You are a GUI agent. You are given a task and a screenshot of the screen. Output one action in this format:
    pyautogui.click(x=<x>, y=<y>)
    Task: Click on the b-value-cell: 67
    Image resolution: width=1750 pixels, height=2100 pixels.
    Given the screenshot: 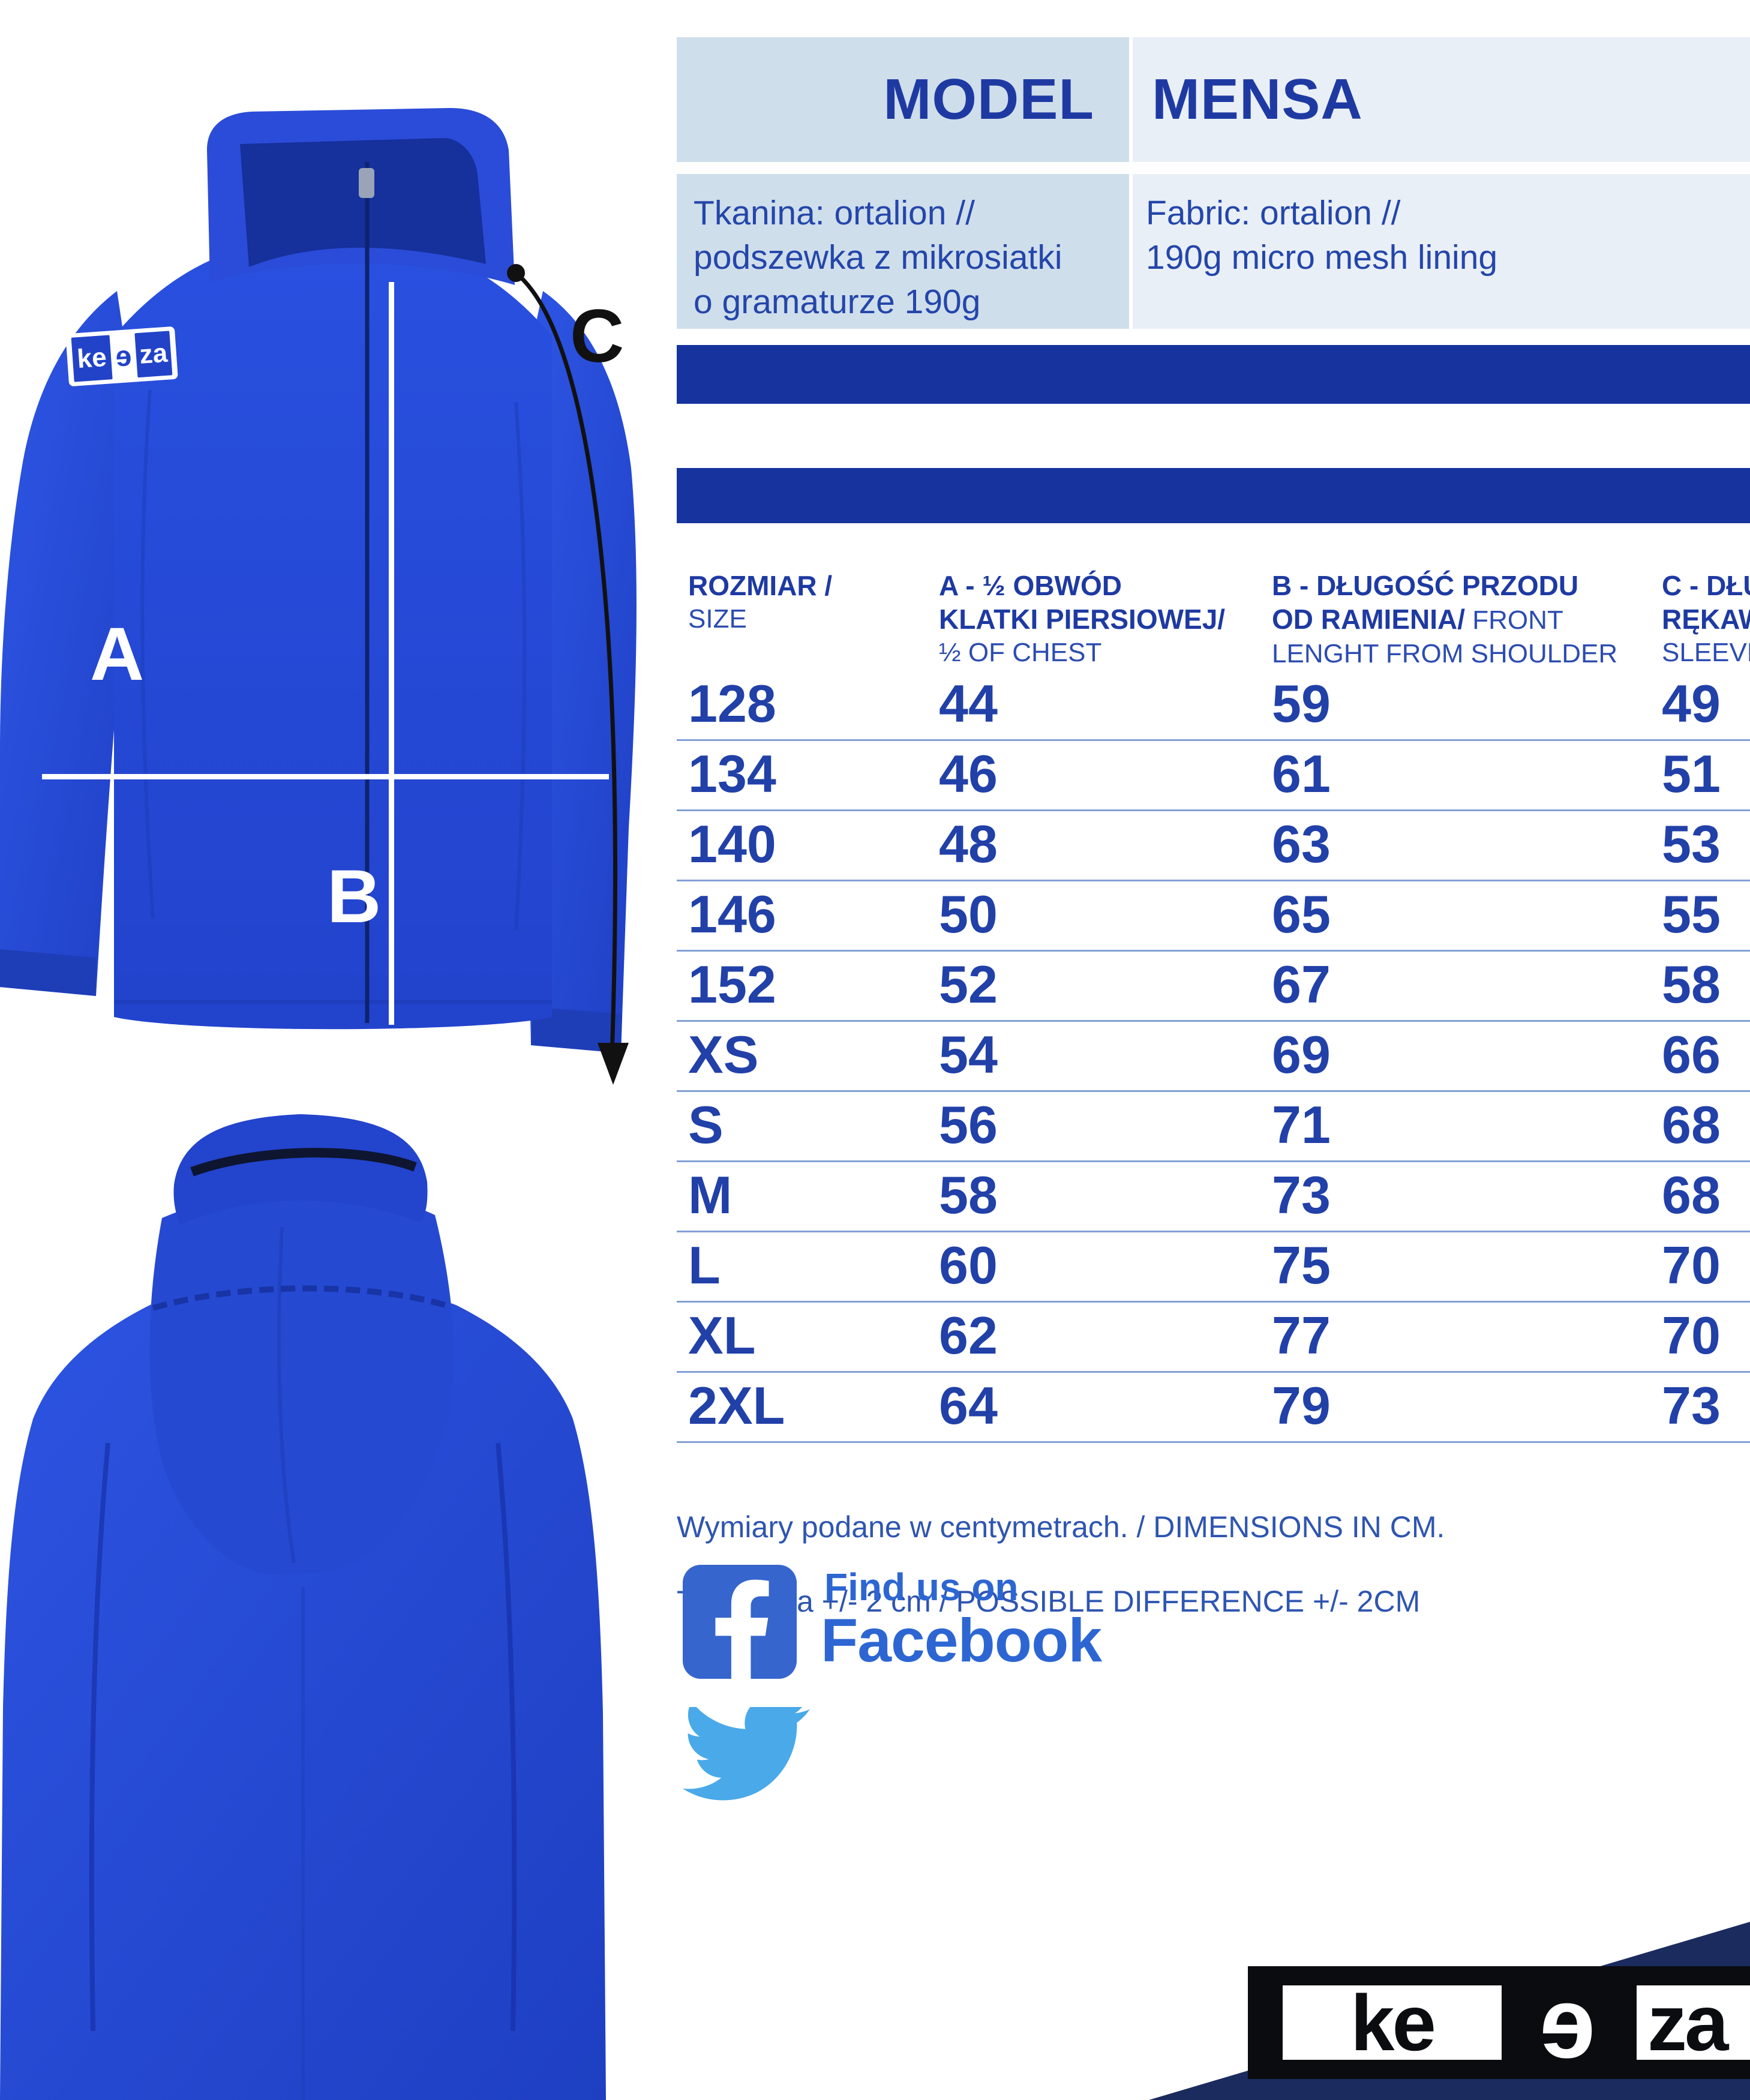 What is the action you would take?
    pyautogui.click(x=1301, y=984)
    